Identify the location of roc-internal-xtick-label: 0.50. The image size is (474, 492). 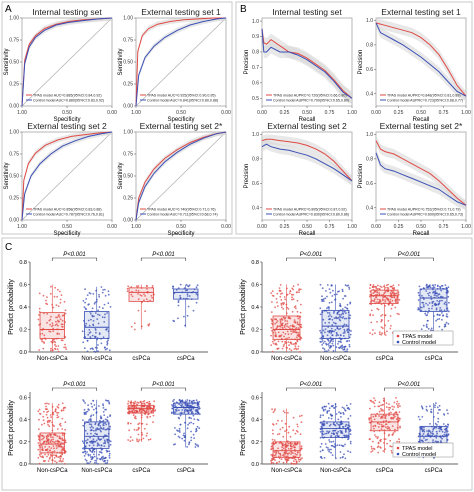
(67, 113).